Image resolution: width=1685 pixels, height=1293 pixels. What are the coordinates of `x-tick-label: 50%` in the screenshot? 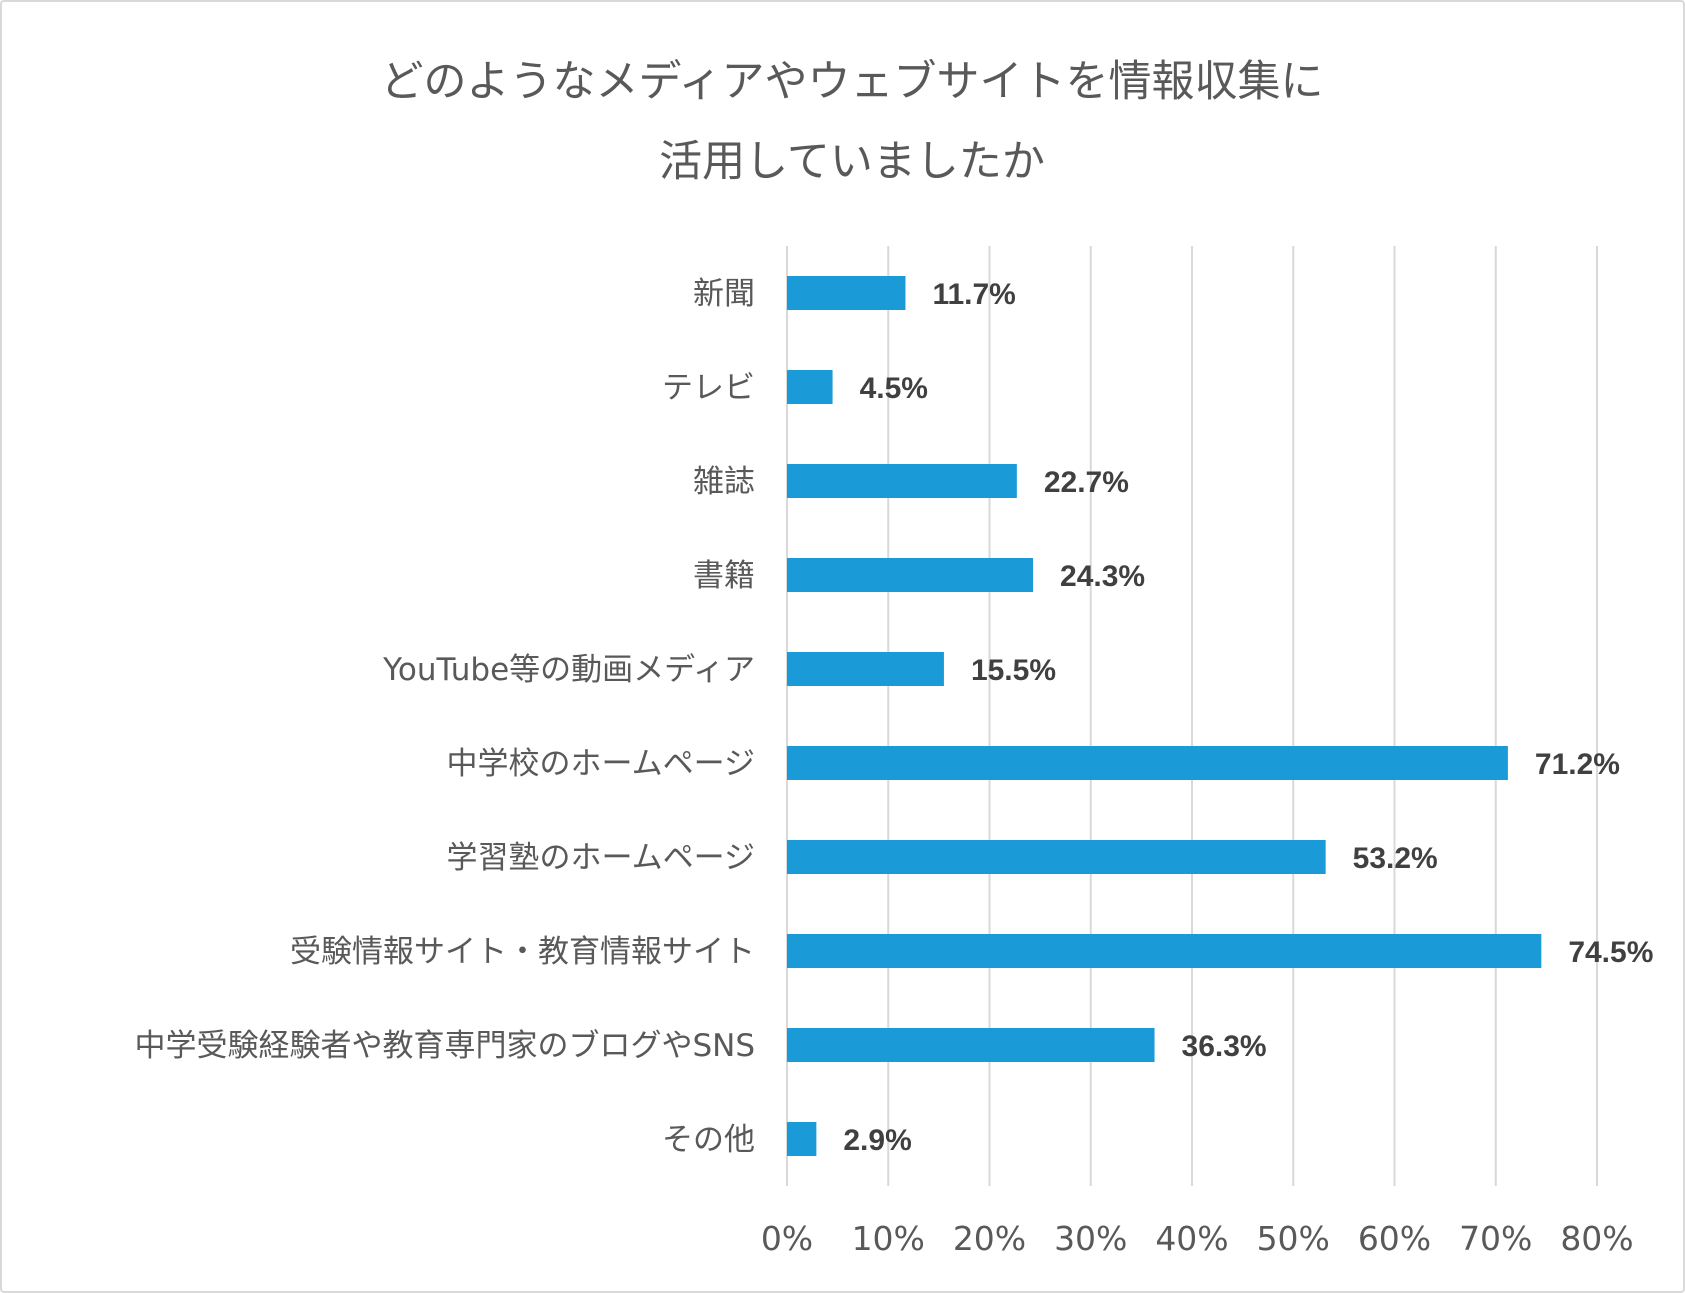 It's located at (1293, 1238).